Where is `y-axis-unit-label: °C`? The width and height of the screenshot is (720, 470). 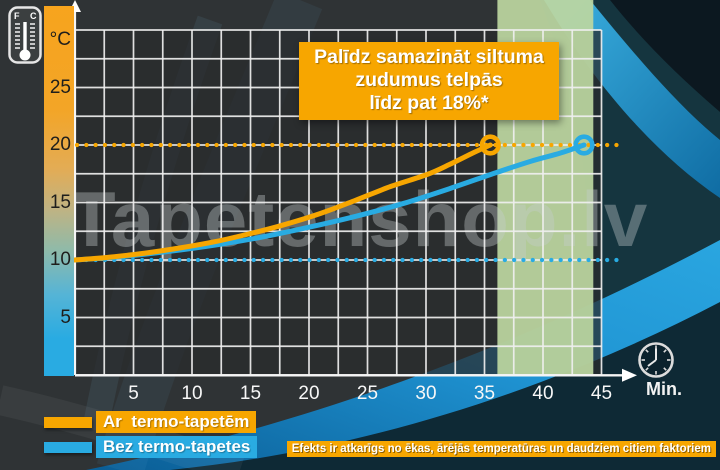 y-axis-unit-label: °C is located at coordinates (60, 39).